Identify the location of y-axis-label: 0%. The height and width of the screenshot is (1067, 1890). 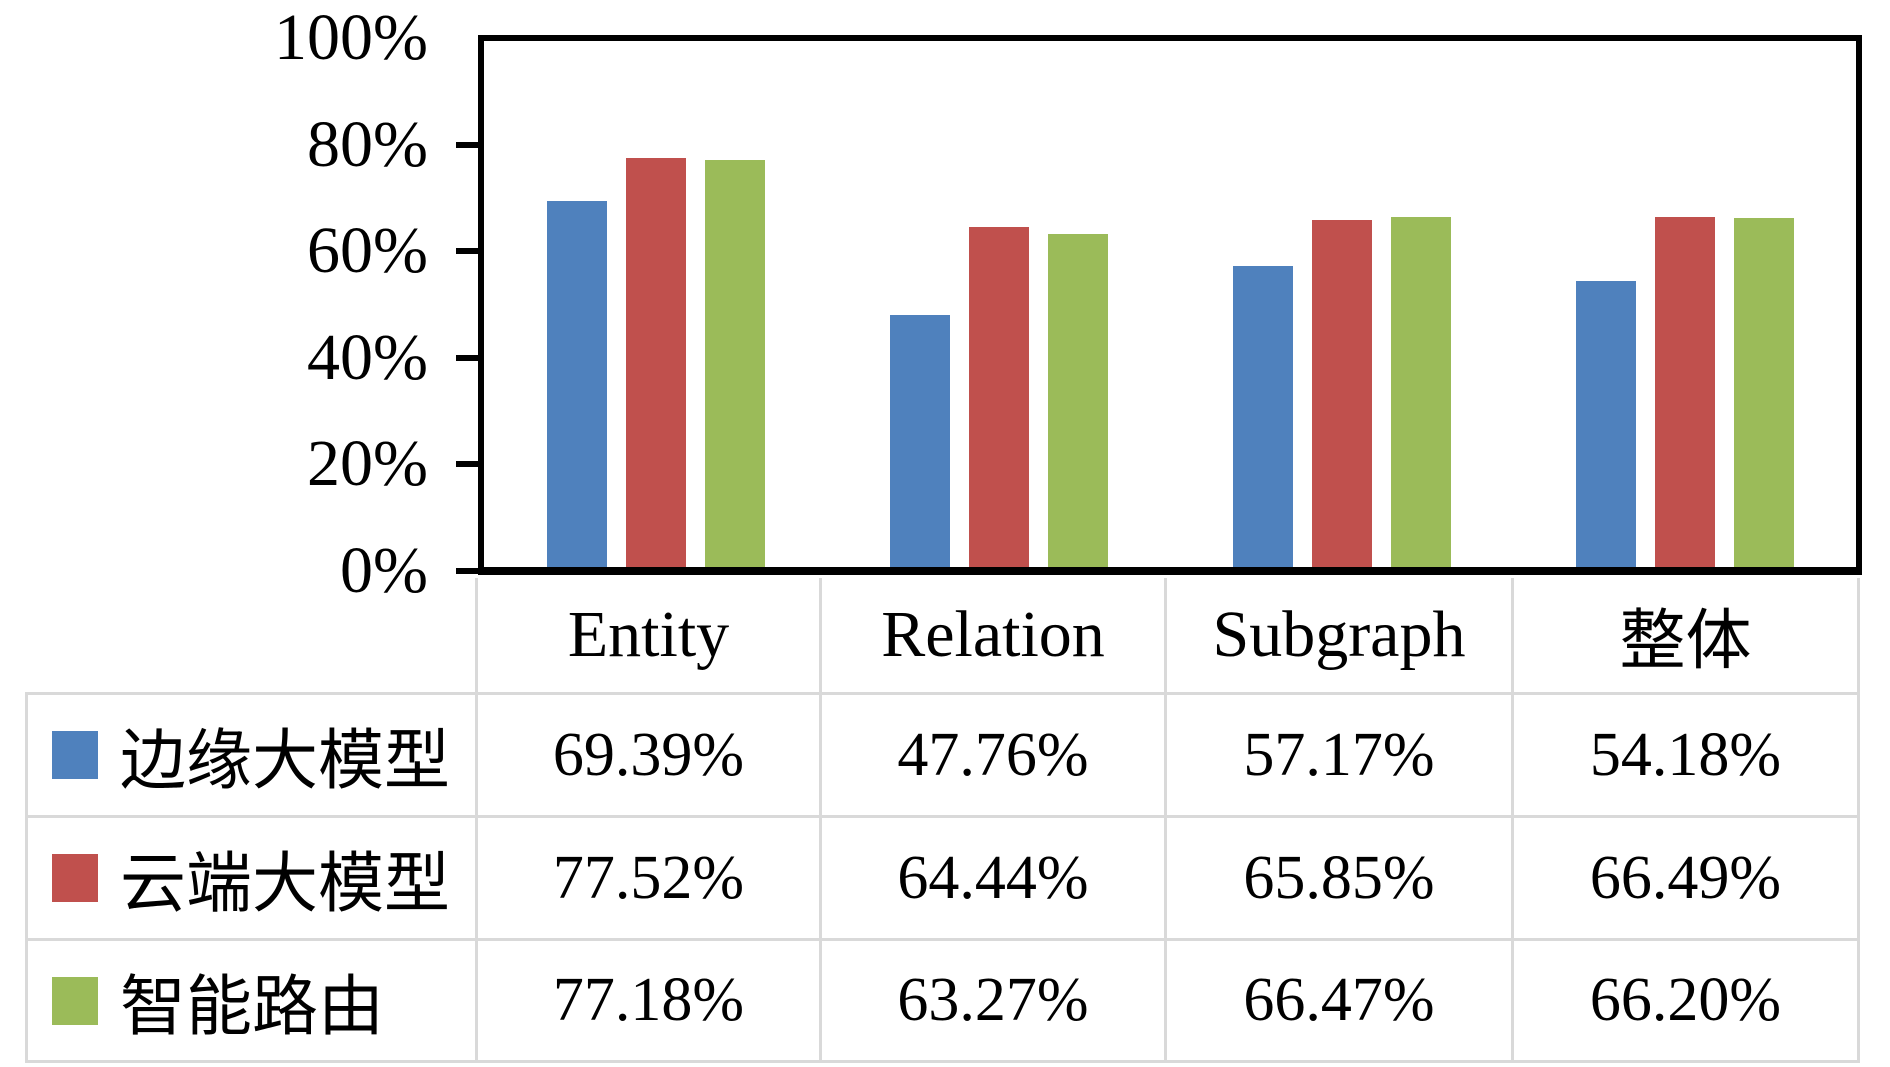
(384, 570).